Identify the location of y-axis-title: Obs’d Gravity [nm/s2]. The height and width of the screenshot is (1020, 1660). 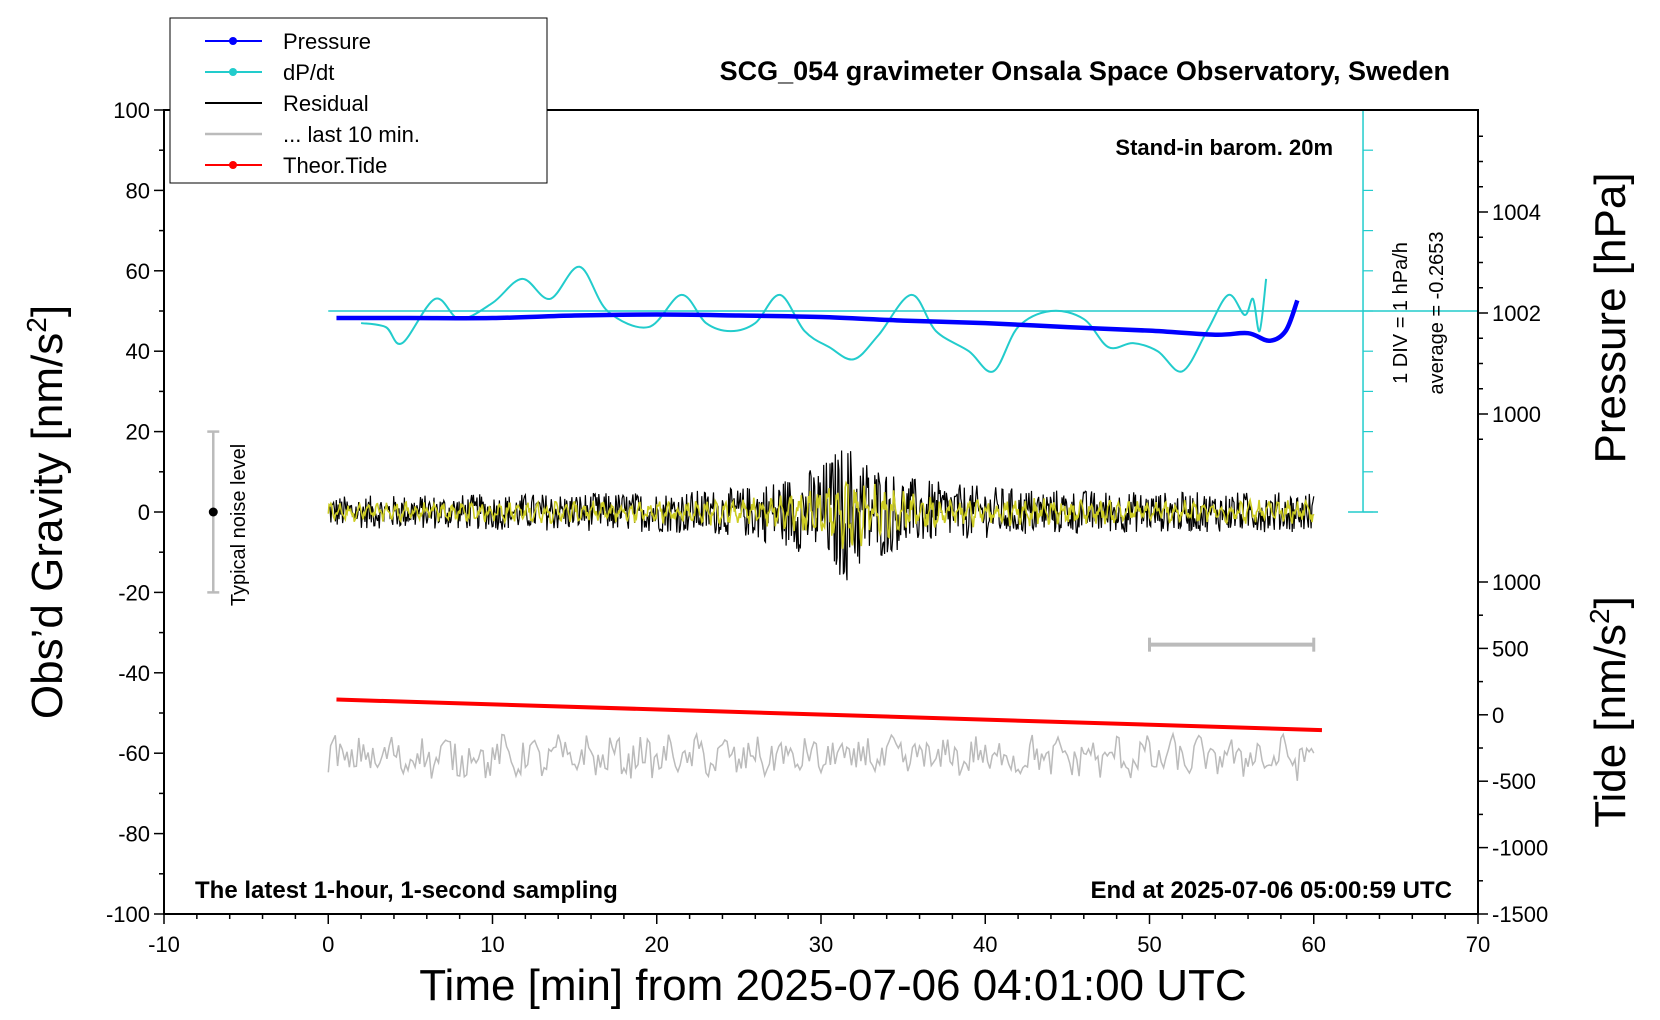
(46, 512).